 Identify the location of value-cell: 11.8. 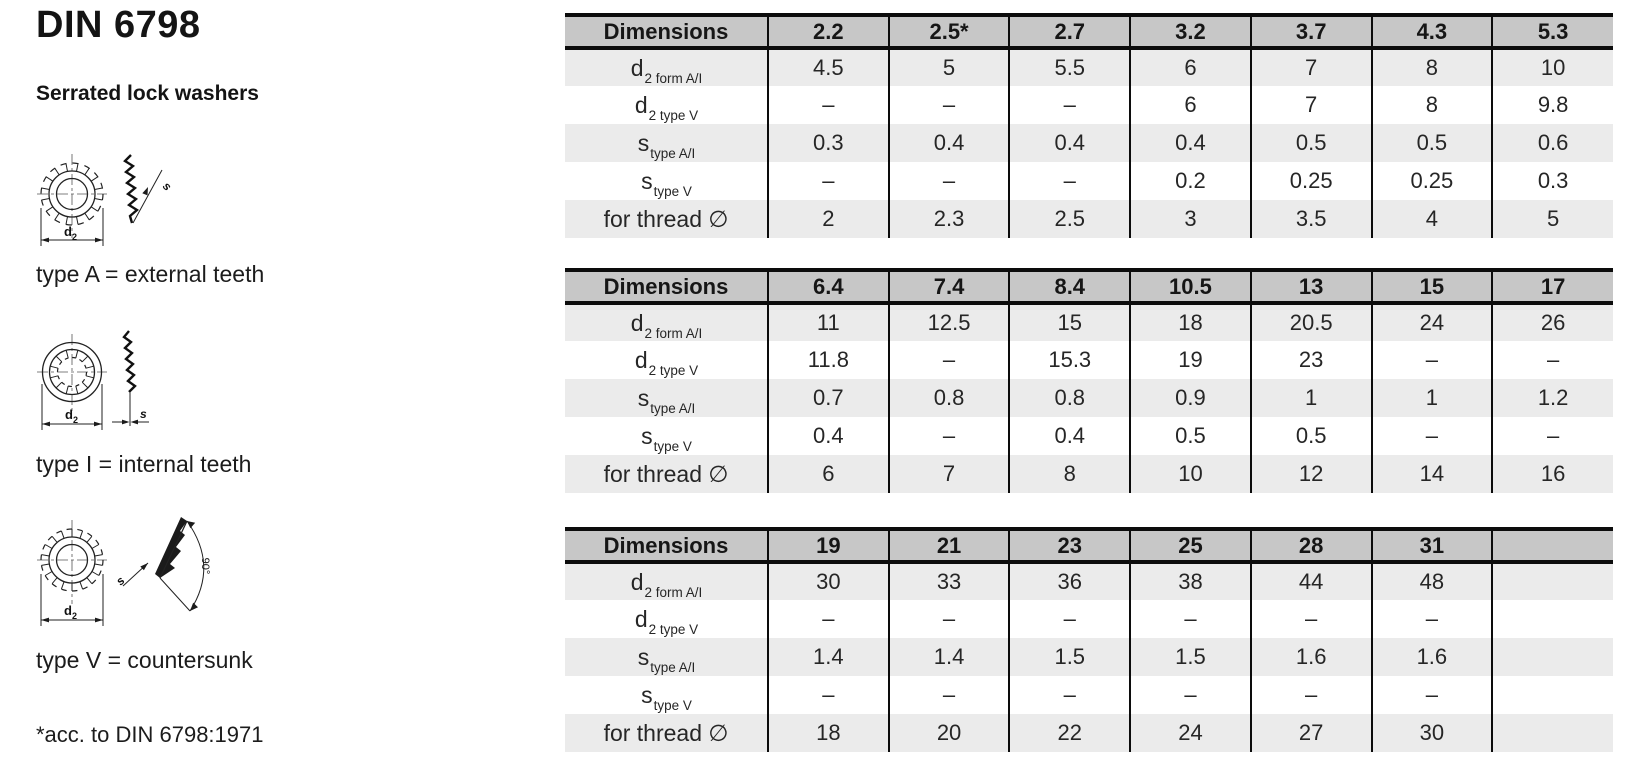
(828, 360).